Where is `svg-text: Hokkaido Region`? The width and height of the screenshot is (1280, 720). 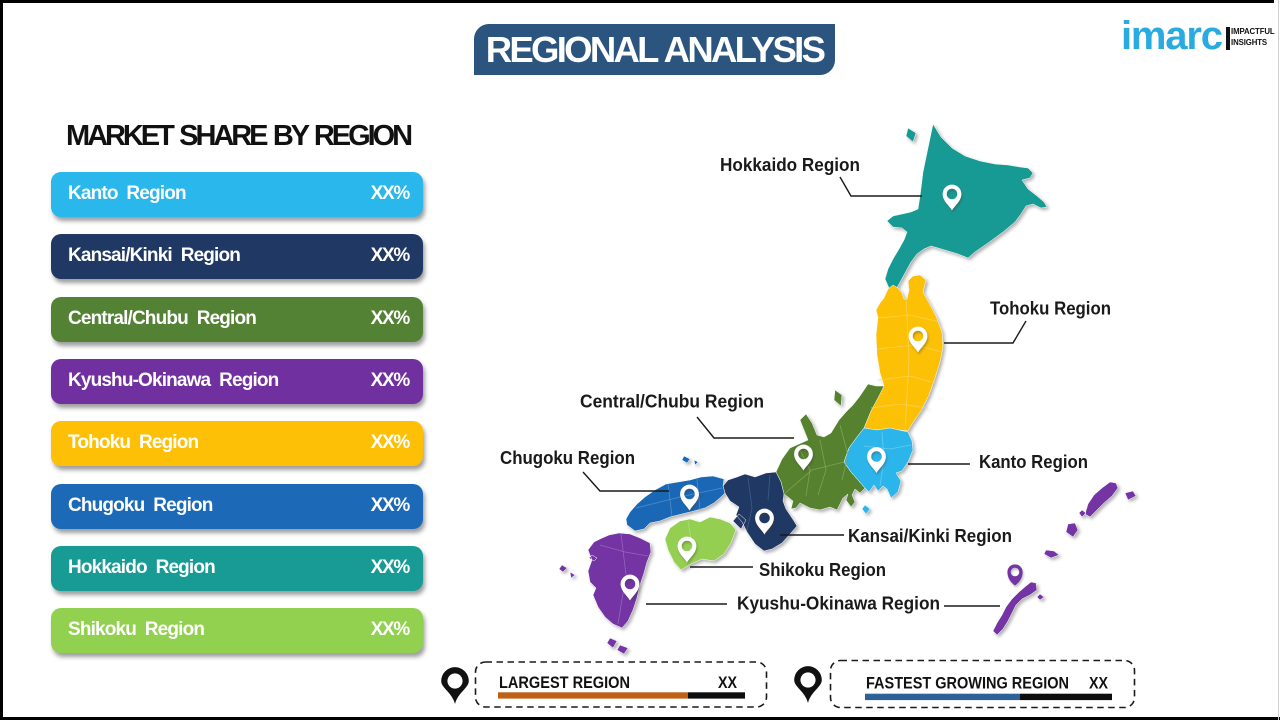
svg-text: Hokkaido Region is located at coordinates (790, 165).